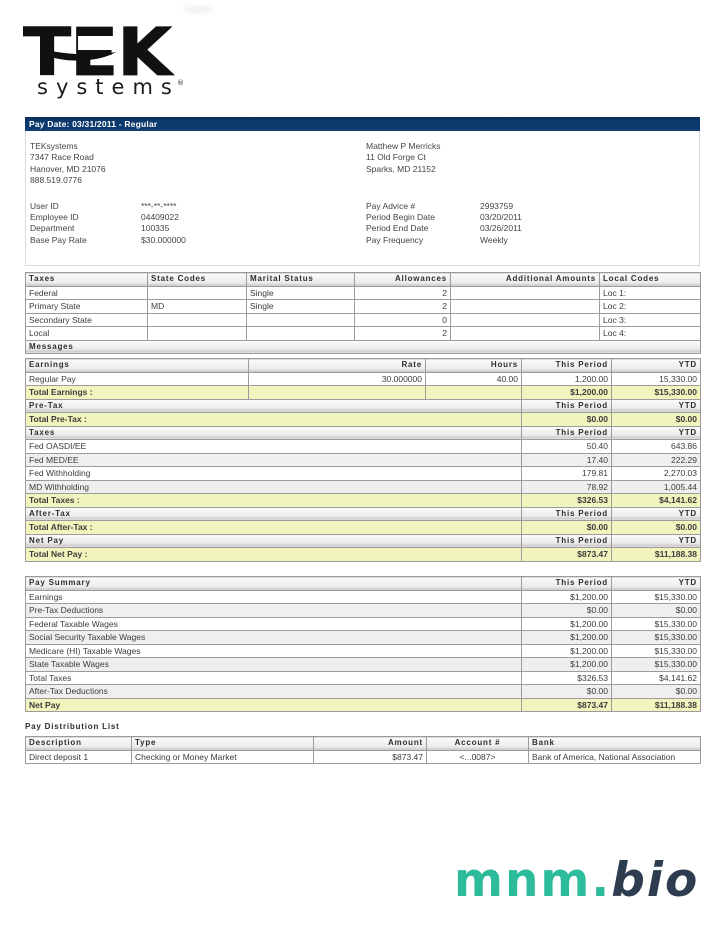 The width and height of the screenshot is (723, 936). I want to click on info-value: Weekly, so click(494, 239).